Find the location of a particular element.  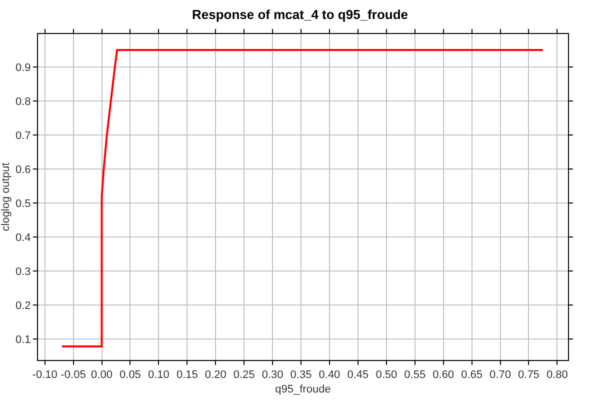

y-axis-title: cloglog output is located at coordinates (6, 197).